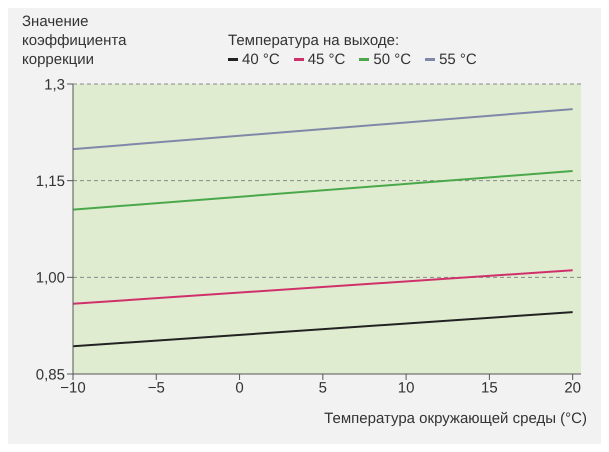 The height and width of the screenshot is (452, 609). Describe the element at coordinates (489, 388) in the screenshot. I see `x-tick-label: 15` at that location.